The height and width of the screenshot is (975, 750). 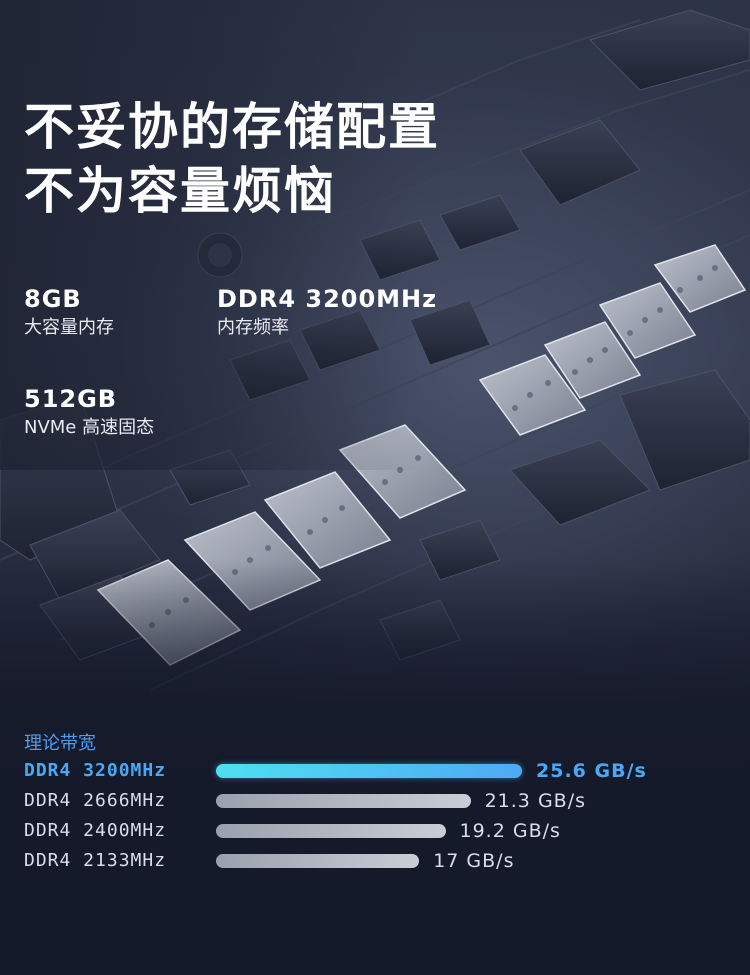 I want to click on spec-value: 8GB, so click(x=53, y=299).